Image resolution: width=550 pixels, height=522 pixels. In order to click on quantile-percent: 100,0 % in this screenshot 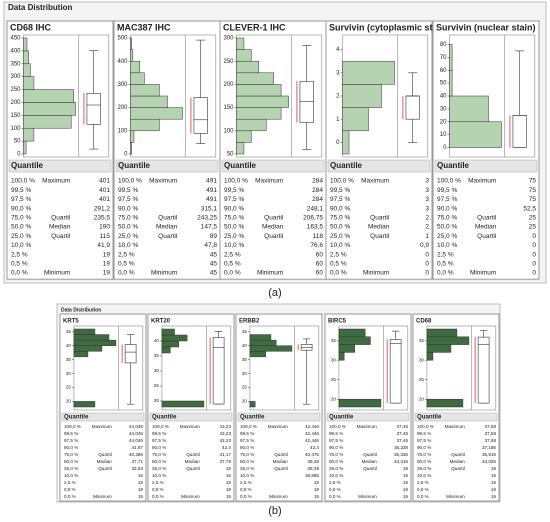, I will do `click(23, 181)`.